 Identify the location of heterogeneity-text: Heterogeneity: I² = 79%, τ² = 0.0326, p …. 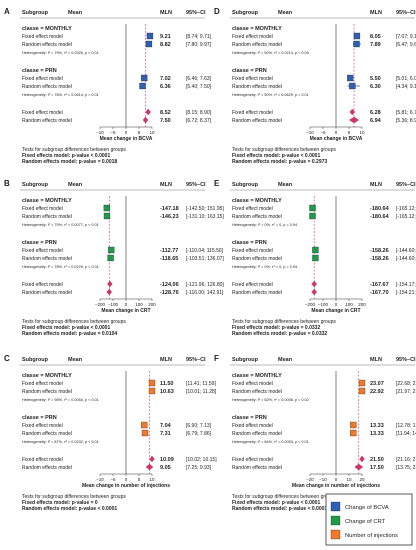
(60, 53).